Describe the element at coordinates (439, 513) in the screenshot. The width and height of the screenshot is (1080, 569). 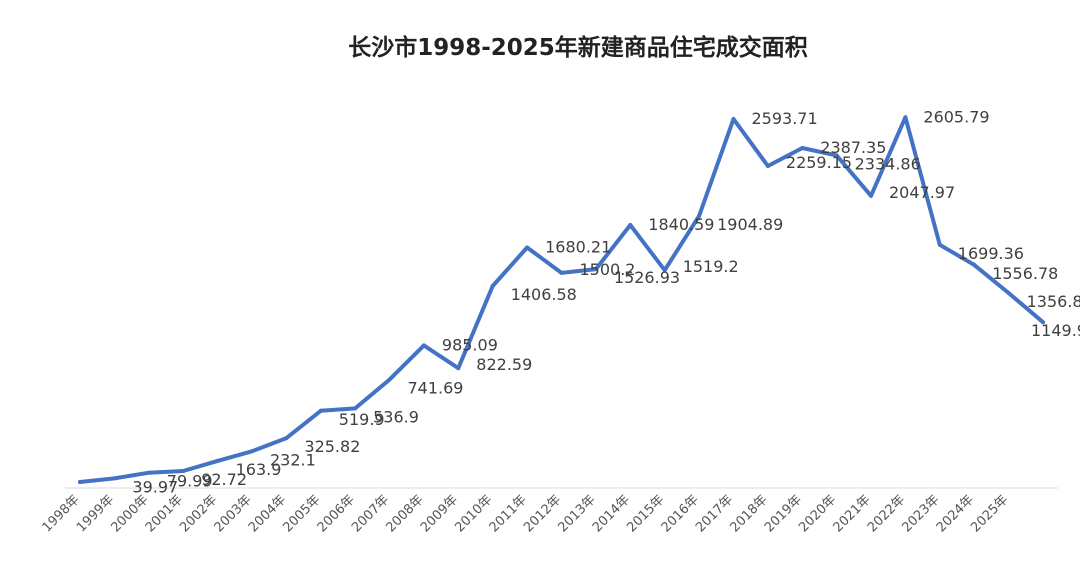
I see `x-tick-label: 2009年` at that location.